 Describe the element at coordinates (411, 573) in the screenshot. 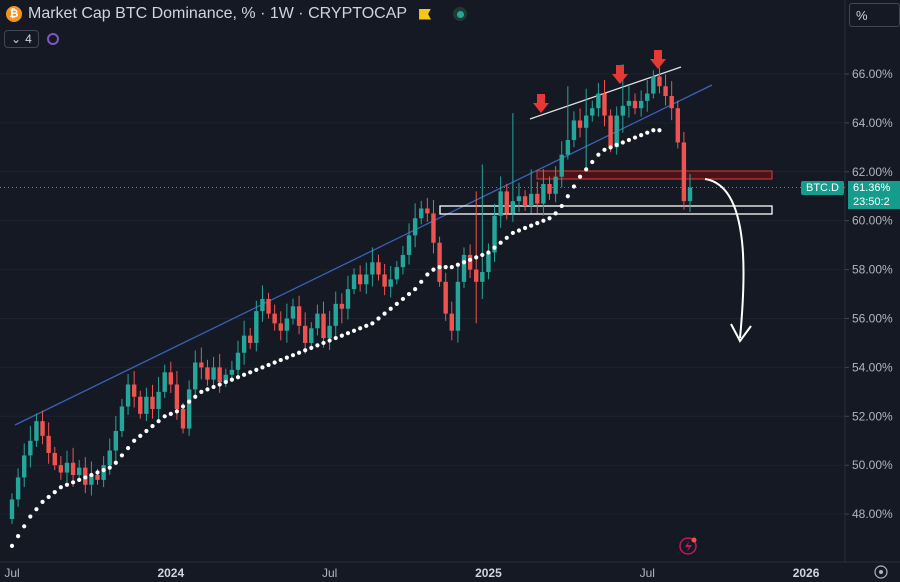

I see `x-axis-labels: Jul 2024 Jul 2025 Jul 2026` at that location.